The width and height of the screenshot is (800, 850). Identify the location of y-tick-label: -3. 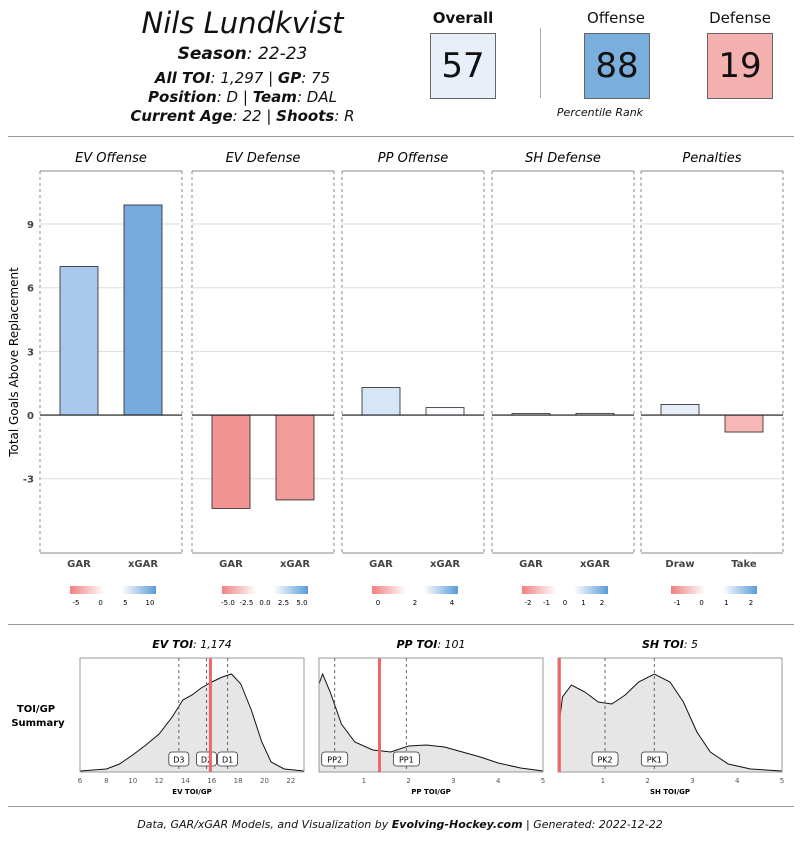
(28, 480).